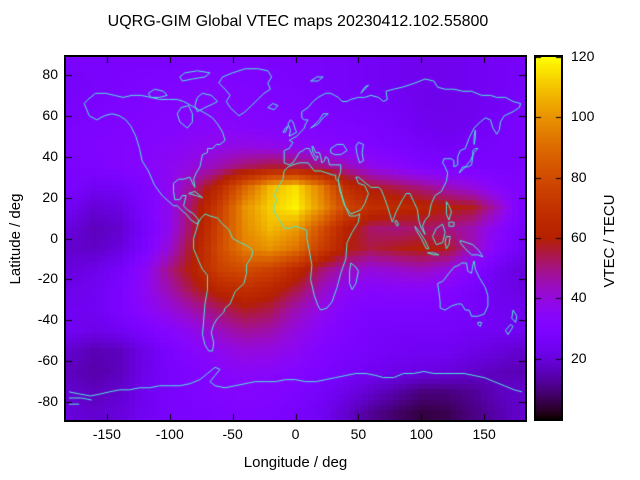 The width and height of the screenshot is (640, 480). Describe the element at coordinates (47, 319) in the screenshot. I see `y-tick-label: -40` at that location.